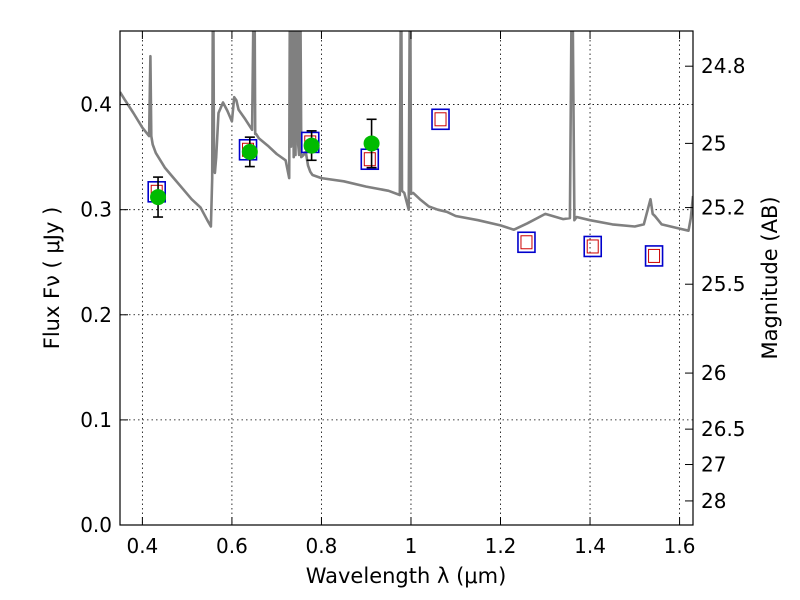  What do you see at coordinates (96, 420) in the screenshot?
I see `y-tick-label: 0.1` at bounding box center [96, 420].